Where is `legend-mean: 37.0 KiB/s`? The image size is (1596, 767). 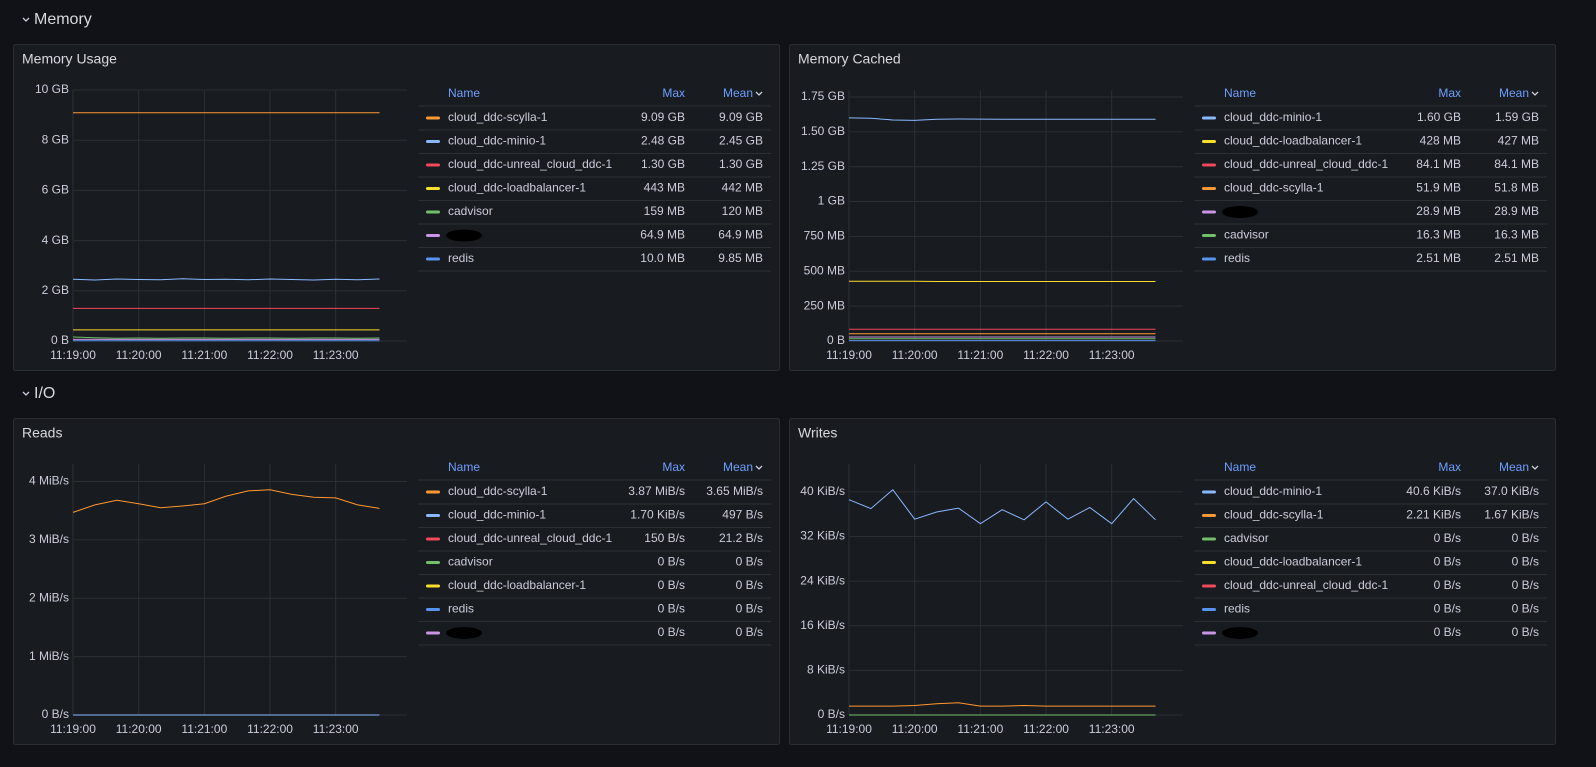 legend-mean: 37.0 KiB/s is located at coordinates (1511, 491).